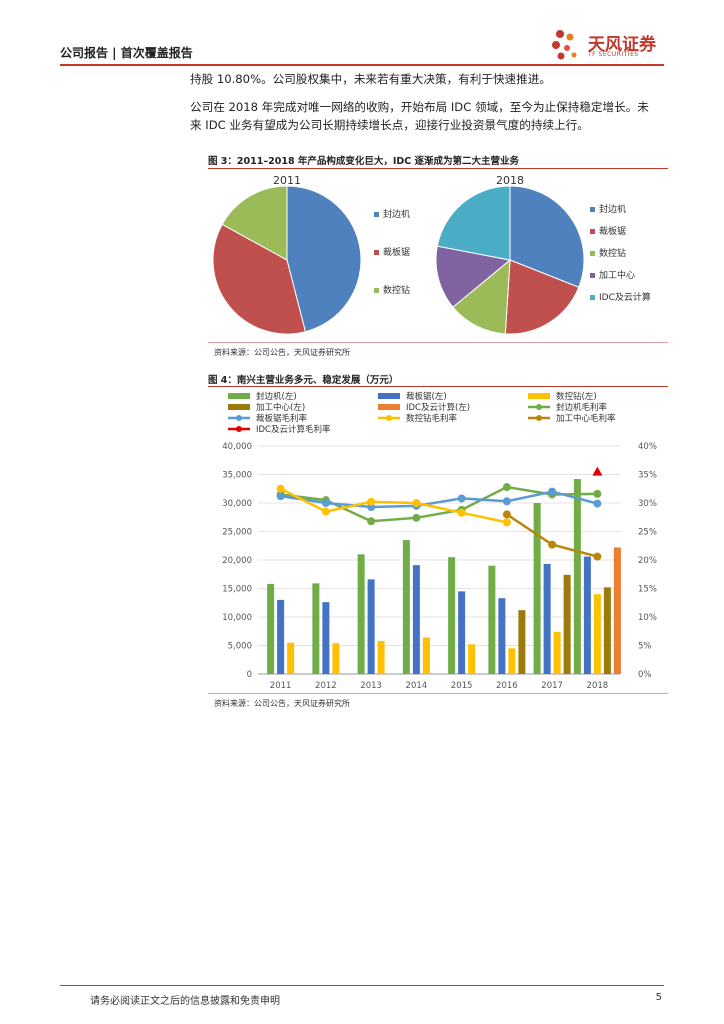 Image resolution: width=724 pixels, height=1024 pixels. I want to click on page-number: 5, so click(658, 997).